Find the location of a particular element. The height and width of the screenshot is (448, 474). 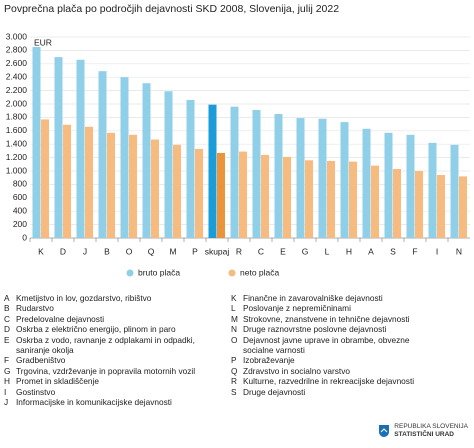

x-tick-label: N is located at coordinates (459, 251).